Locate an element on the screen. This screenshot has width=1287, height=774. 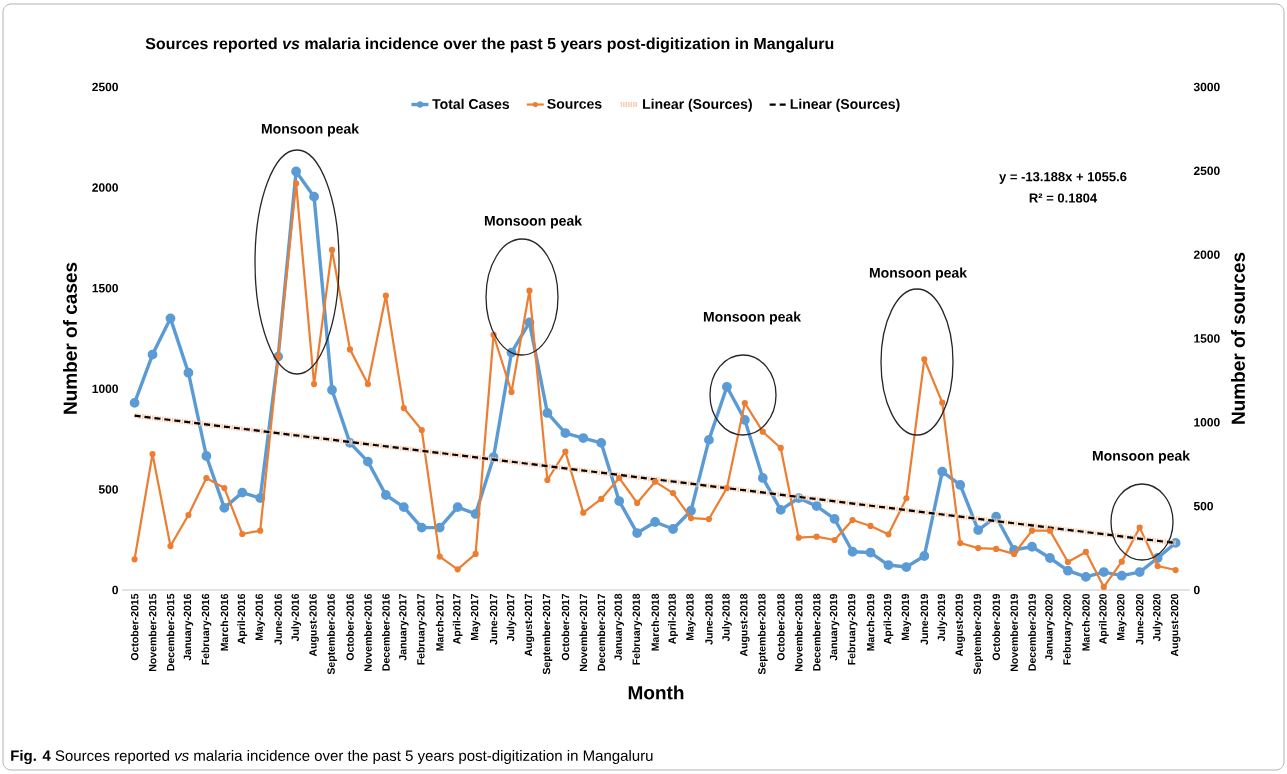
x-tick-label: April-2020 is located at coordinates (1103, 619).